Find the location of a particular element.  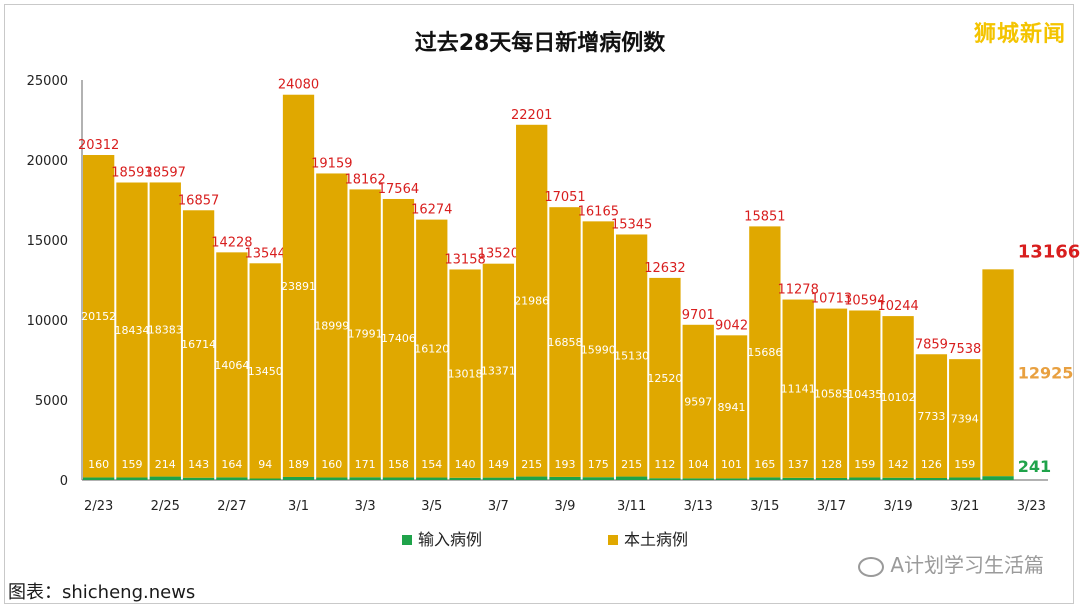

label-local: 16120 is located at coordinates (431, 349).